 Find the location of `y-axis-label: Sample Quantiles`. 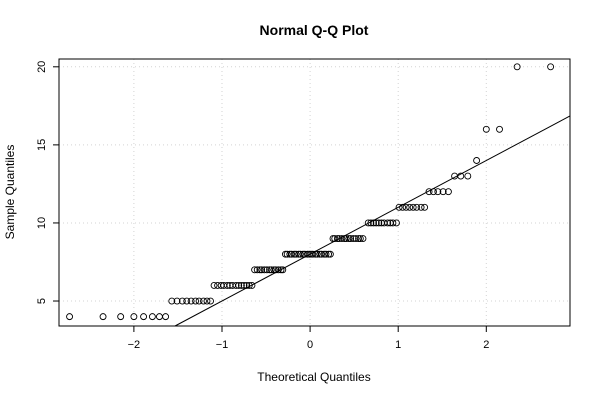

y-axis-label: Sample Quantiles is located at coordinates (10, 192).